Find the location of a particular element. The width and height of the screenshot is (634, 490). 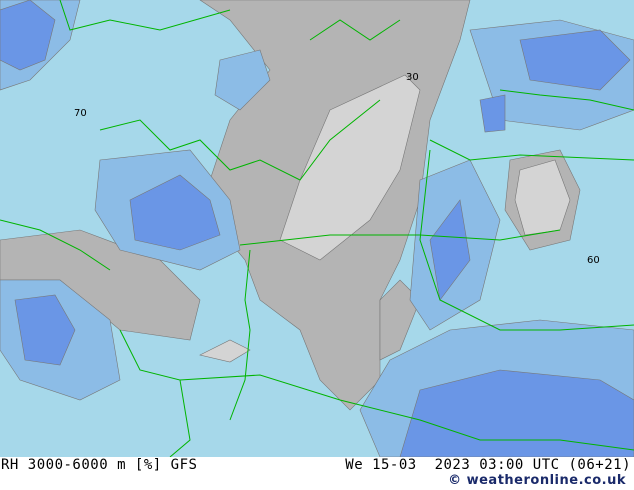

contour-label-60: 60 is located at coordinates (593, 260).